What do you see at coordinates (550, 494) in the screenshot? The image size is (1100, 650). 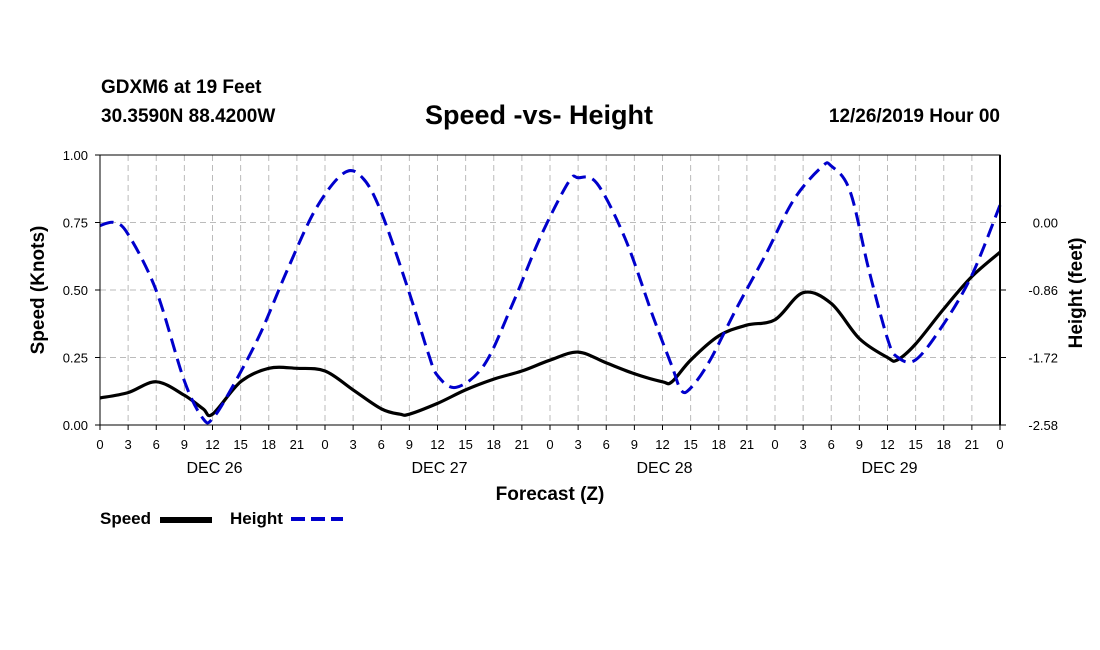 I see `x-axis-title: Forecast (Z)` at bounding box center [550, 494].